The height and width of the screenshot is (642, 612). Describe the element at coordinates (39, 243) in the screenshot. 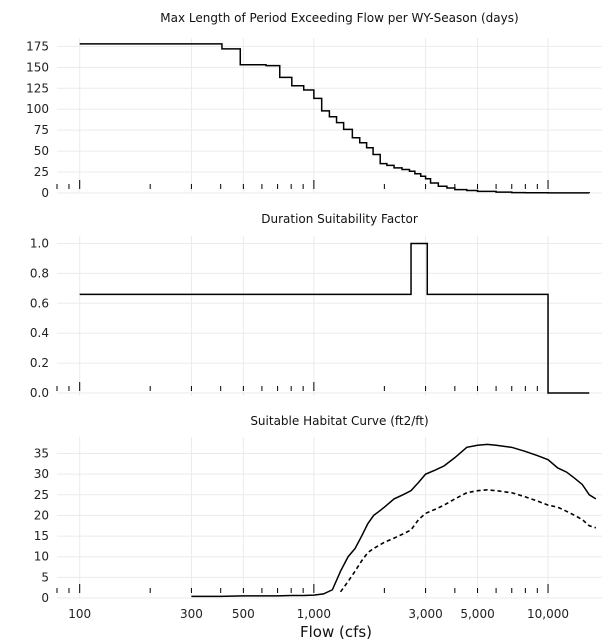

I see `y-tick-label: 1.0` at that location.